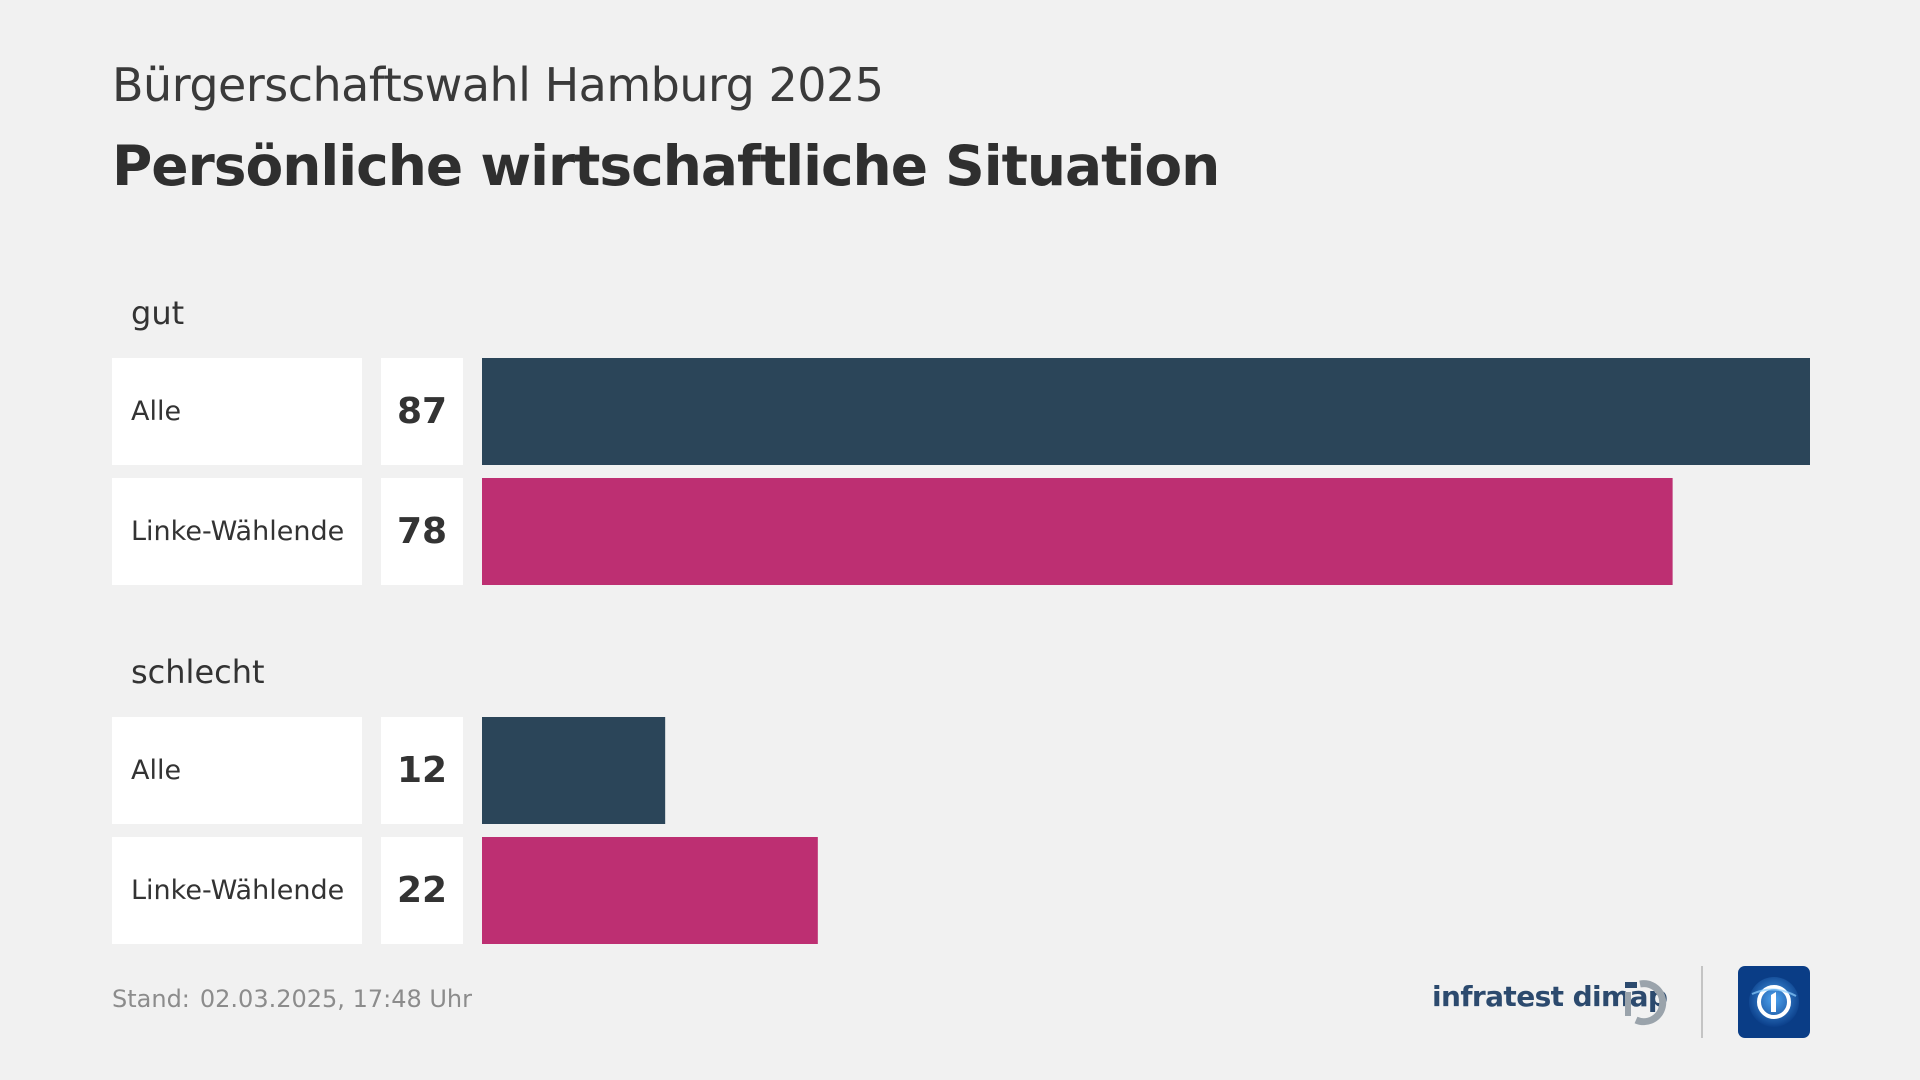  What do you see at coordinates (1702, 1002) in the screenshot?
I see `divider` at bounding box center [1702, 1002].